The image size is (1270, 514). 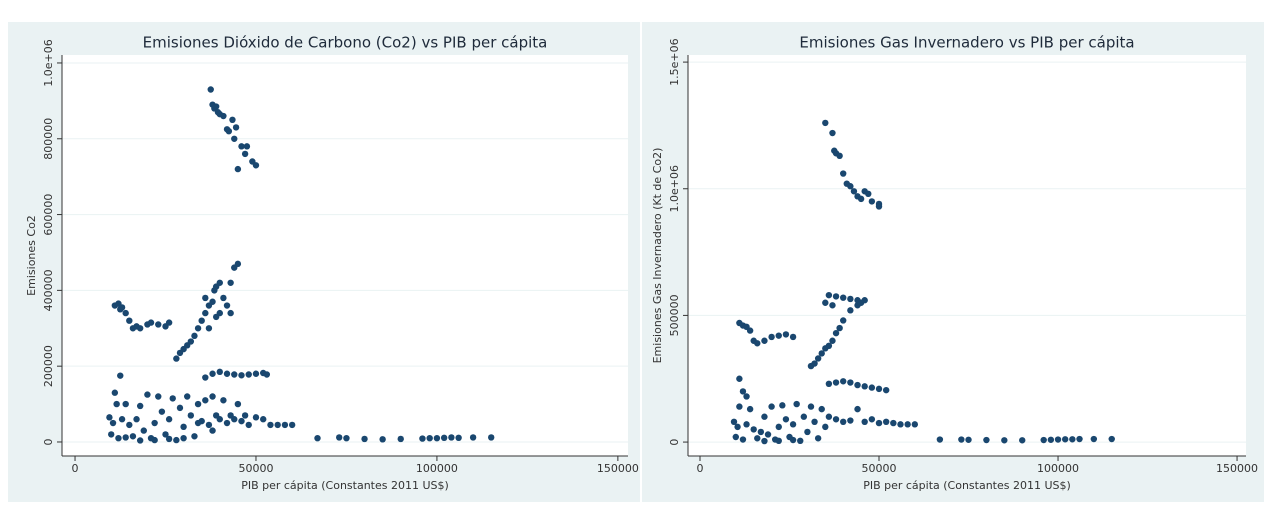 What do you see at coordinates (31, 255) in the screenshot?
I see `y-axis-label: Emisiones Co2` at bounding box center [31, 255].